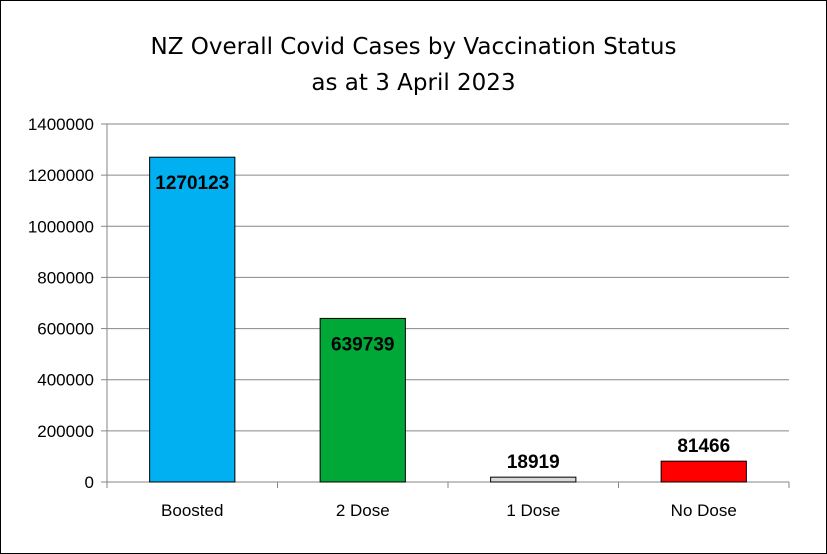 This screenshot has width=827, height=554. What do you see at coordinates (65, 380) in the screenshot?
I see `y-tick-label: 400000` at bounding box center [65, 380].